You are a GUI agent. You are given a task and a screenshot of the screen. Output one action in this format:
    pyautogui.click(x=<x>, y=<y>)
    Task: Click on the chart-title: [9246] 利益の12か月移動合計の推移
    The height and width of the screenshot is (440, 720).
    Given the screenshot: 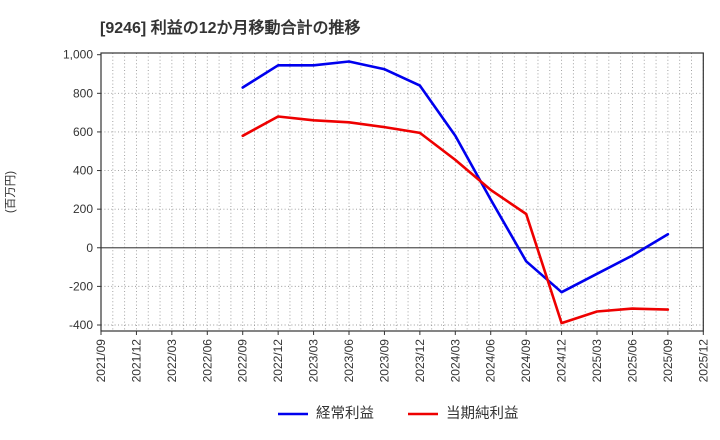 What is the action you would take?
    pyautogui.click(x=230, y=27)
    